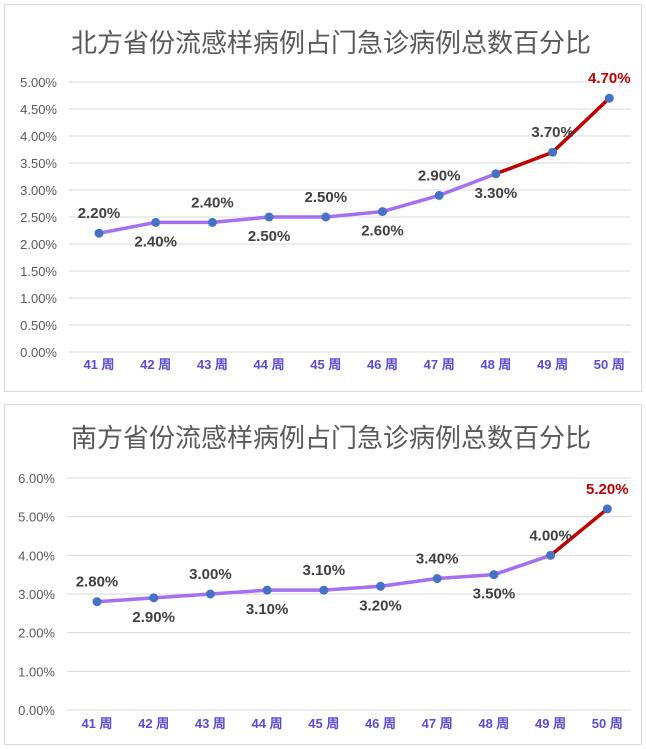 This screenshot has width=646, height=749. What do you see at coordinates (38, 325) in the screenshot?
I see `y-tick-label: 0.50%` at bounding box center [38, 325].